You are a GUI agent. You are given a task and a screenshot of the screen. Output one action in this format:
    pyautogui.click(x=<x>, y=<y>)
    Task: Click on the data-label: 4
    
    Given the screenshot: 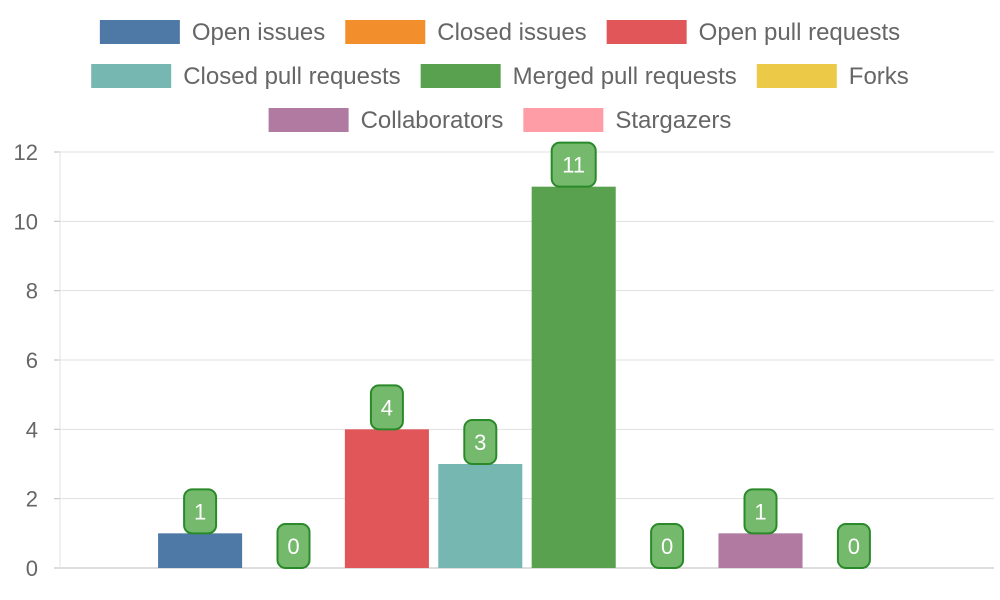 What is the action you would take?
    pyautogui.click(x=386, y=407)
    